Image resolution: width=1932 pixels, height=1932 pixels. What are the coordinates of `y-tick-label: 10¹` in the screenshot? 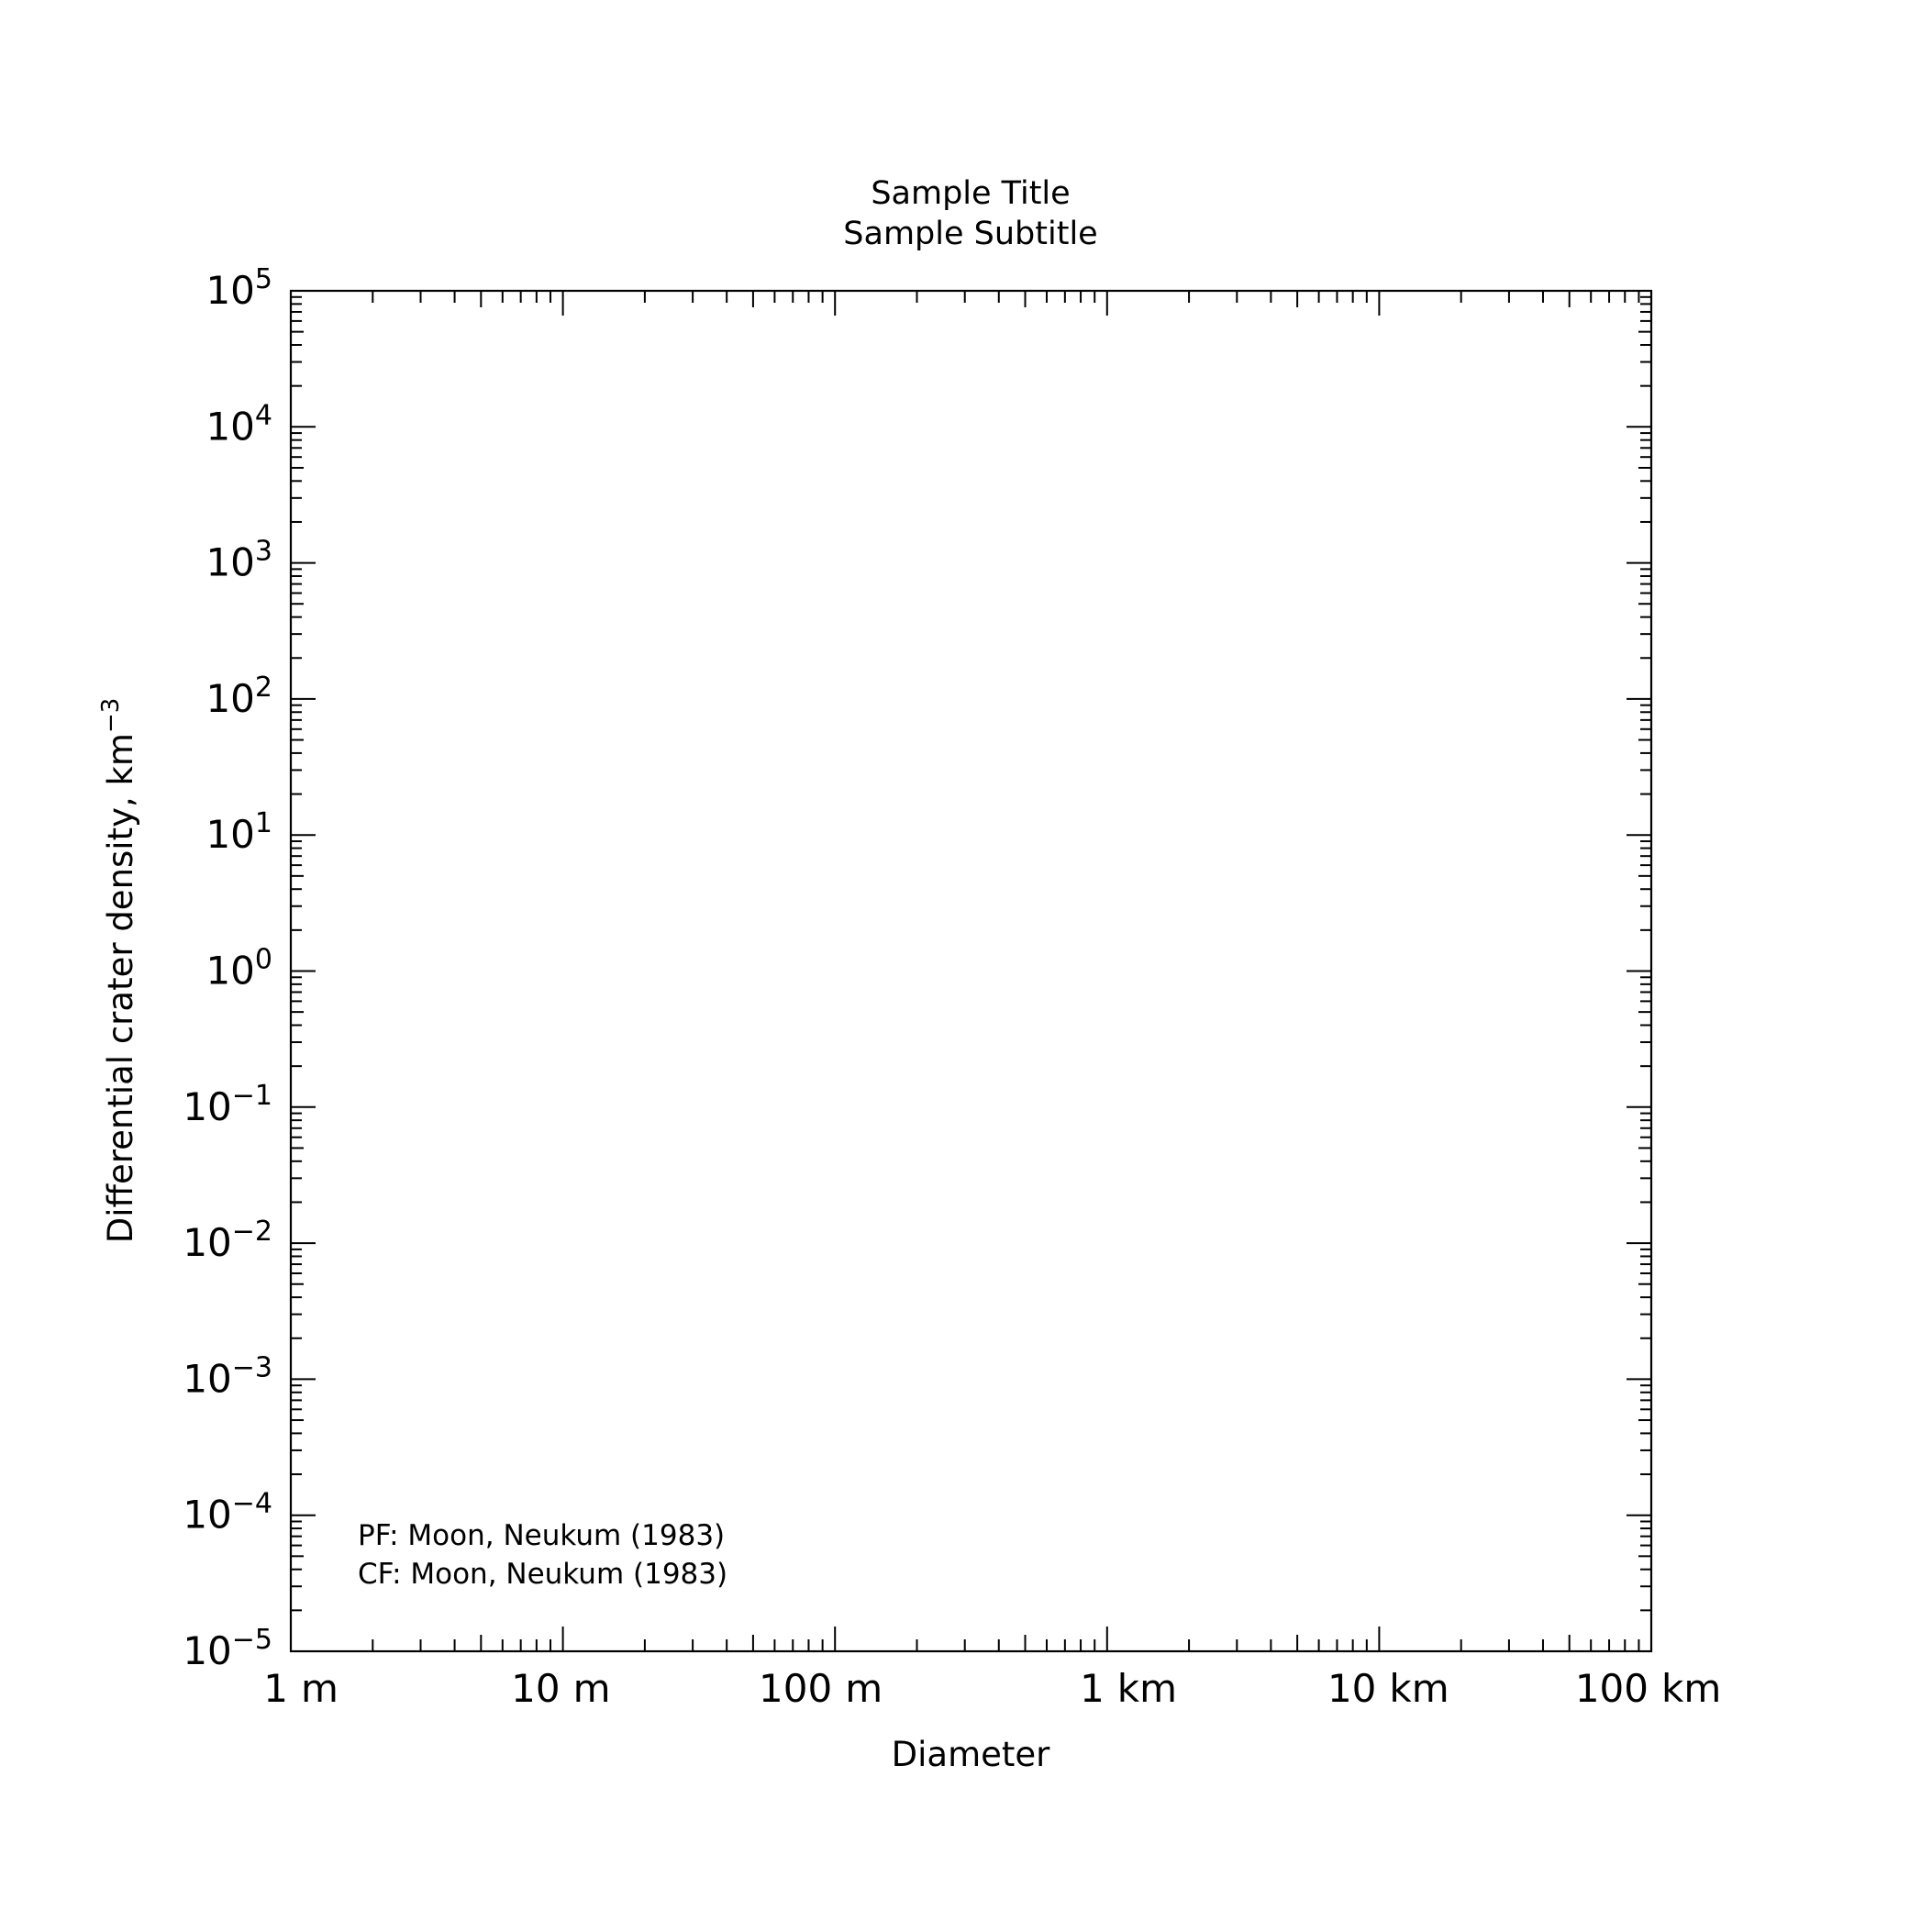 It's located at (238, 832).